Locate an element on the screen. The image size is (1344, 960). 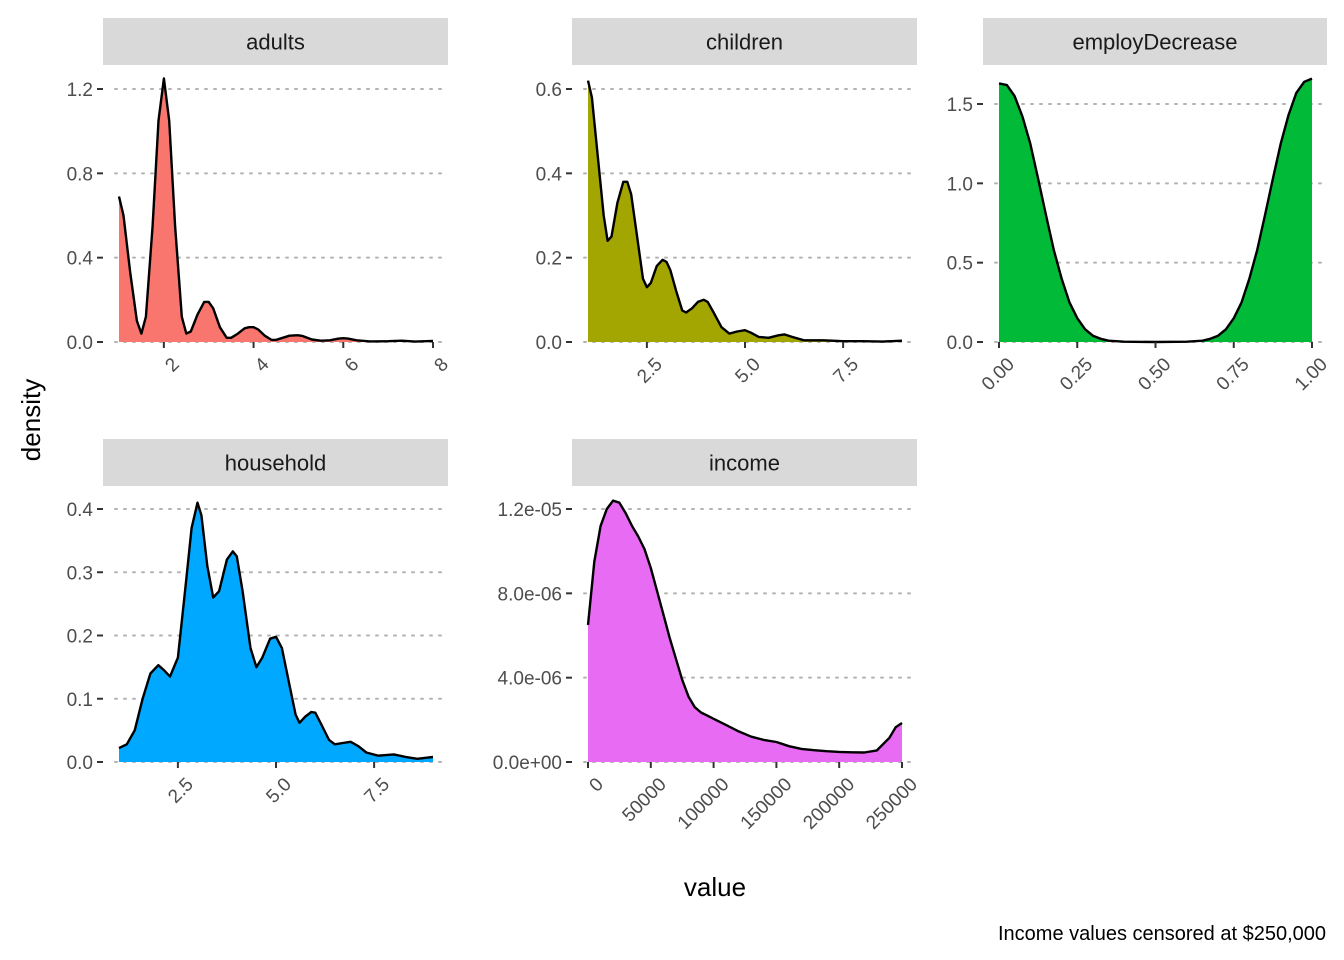
x-axis-title: value is located at coordinates (715, 887).